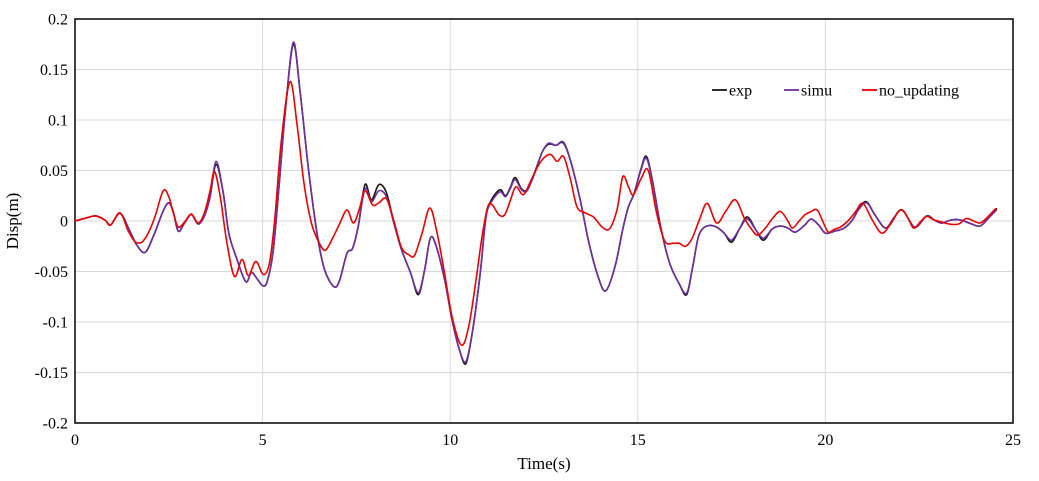  I want to click on x-tick-label: 15, so click(638, 440).